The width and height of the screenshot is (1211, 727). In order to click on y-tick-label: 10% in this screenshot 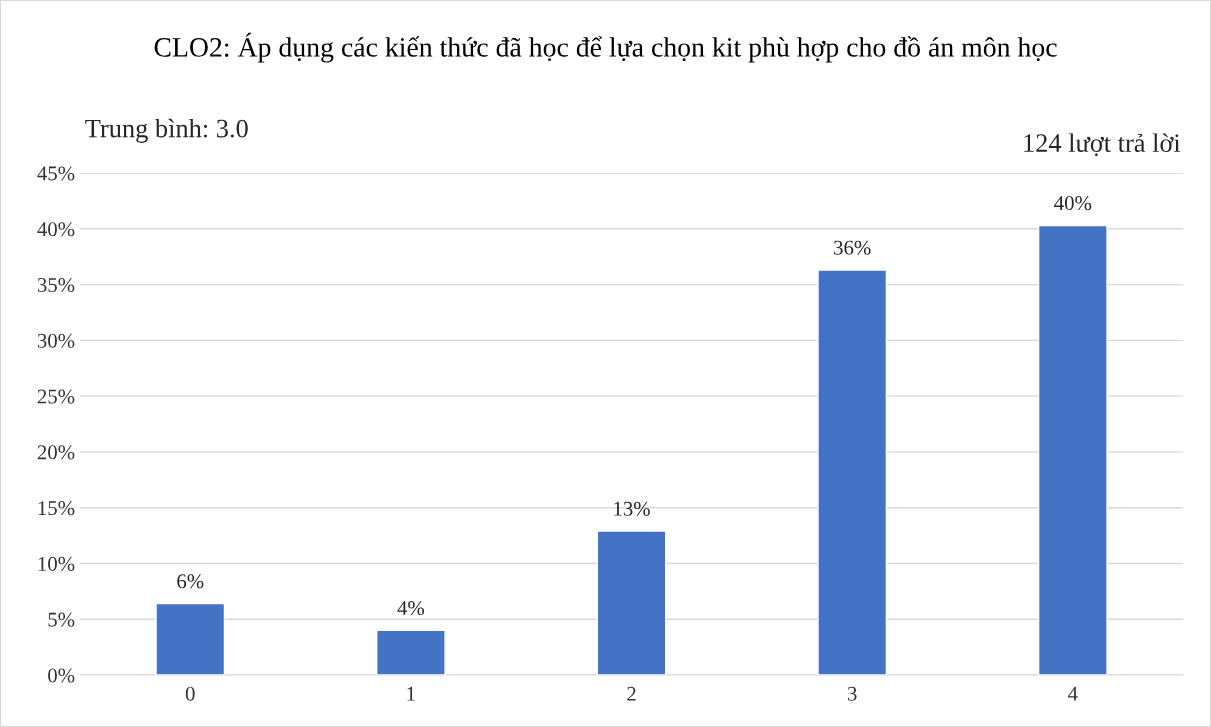, I will do `click(56, 563)`.